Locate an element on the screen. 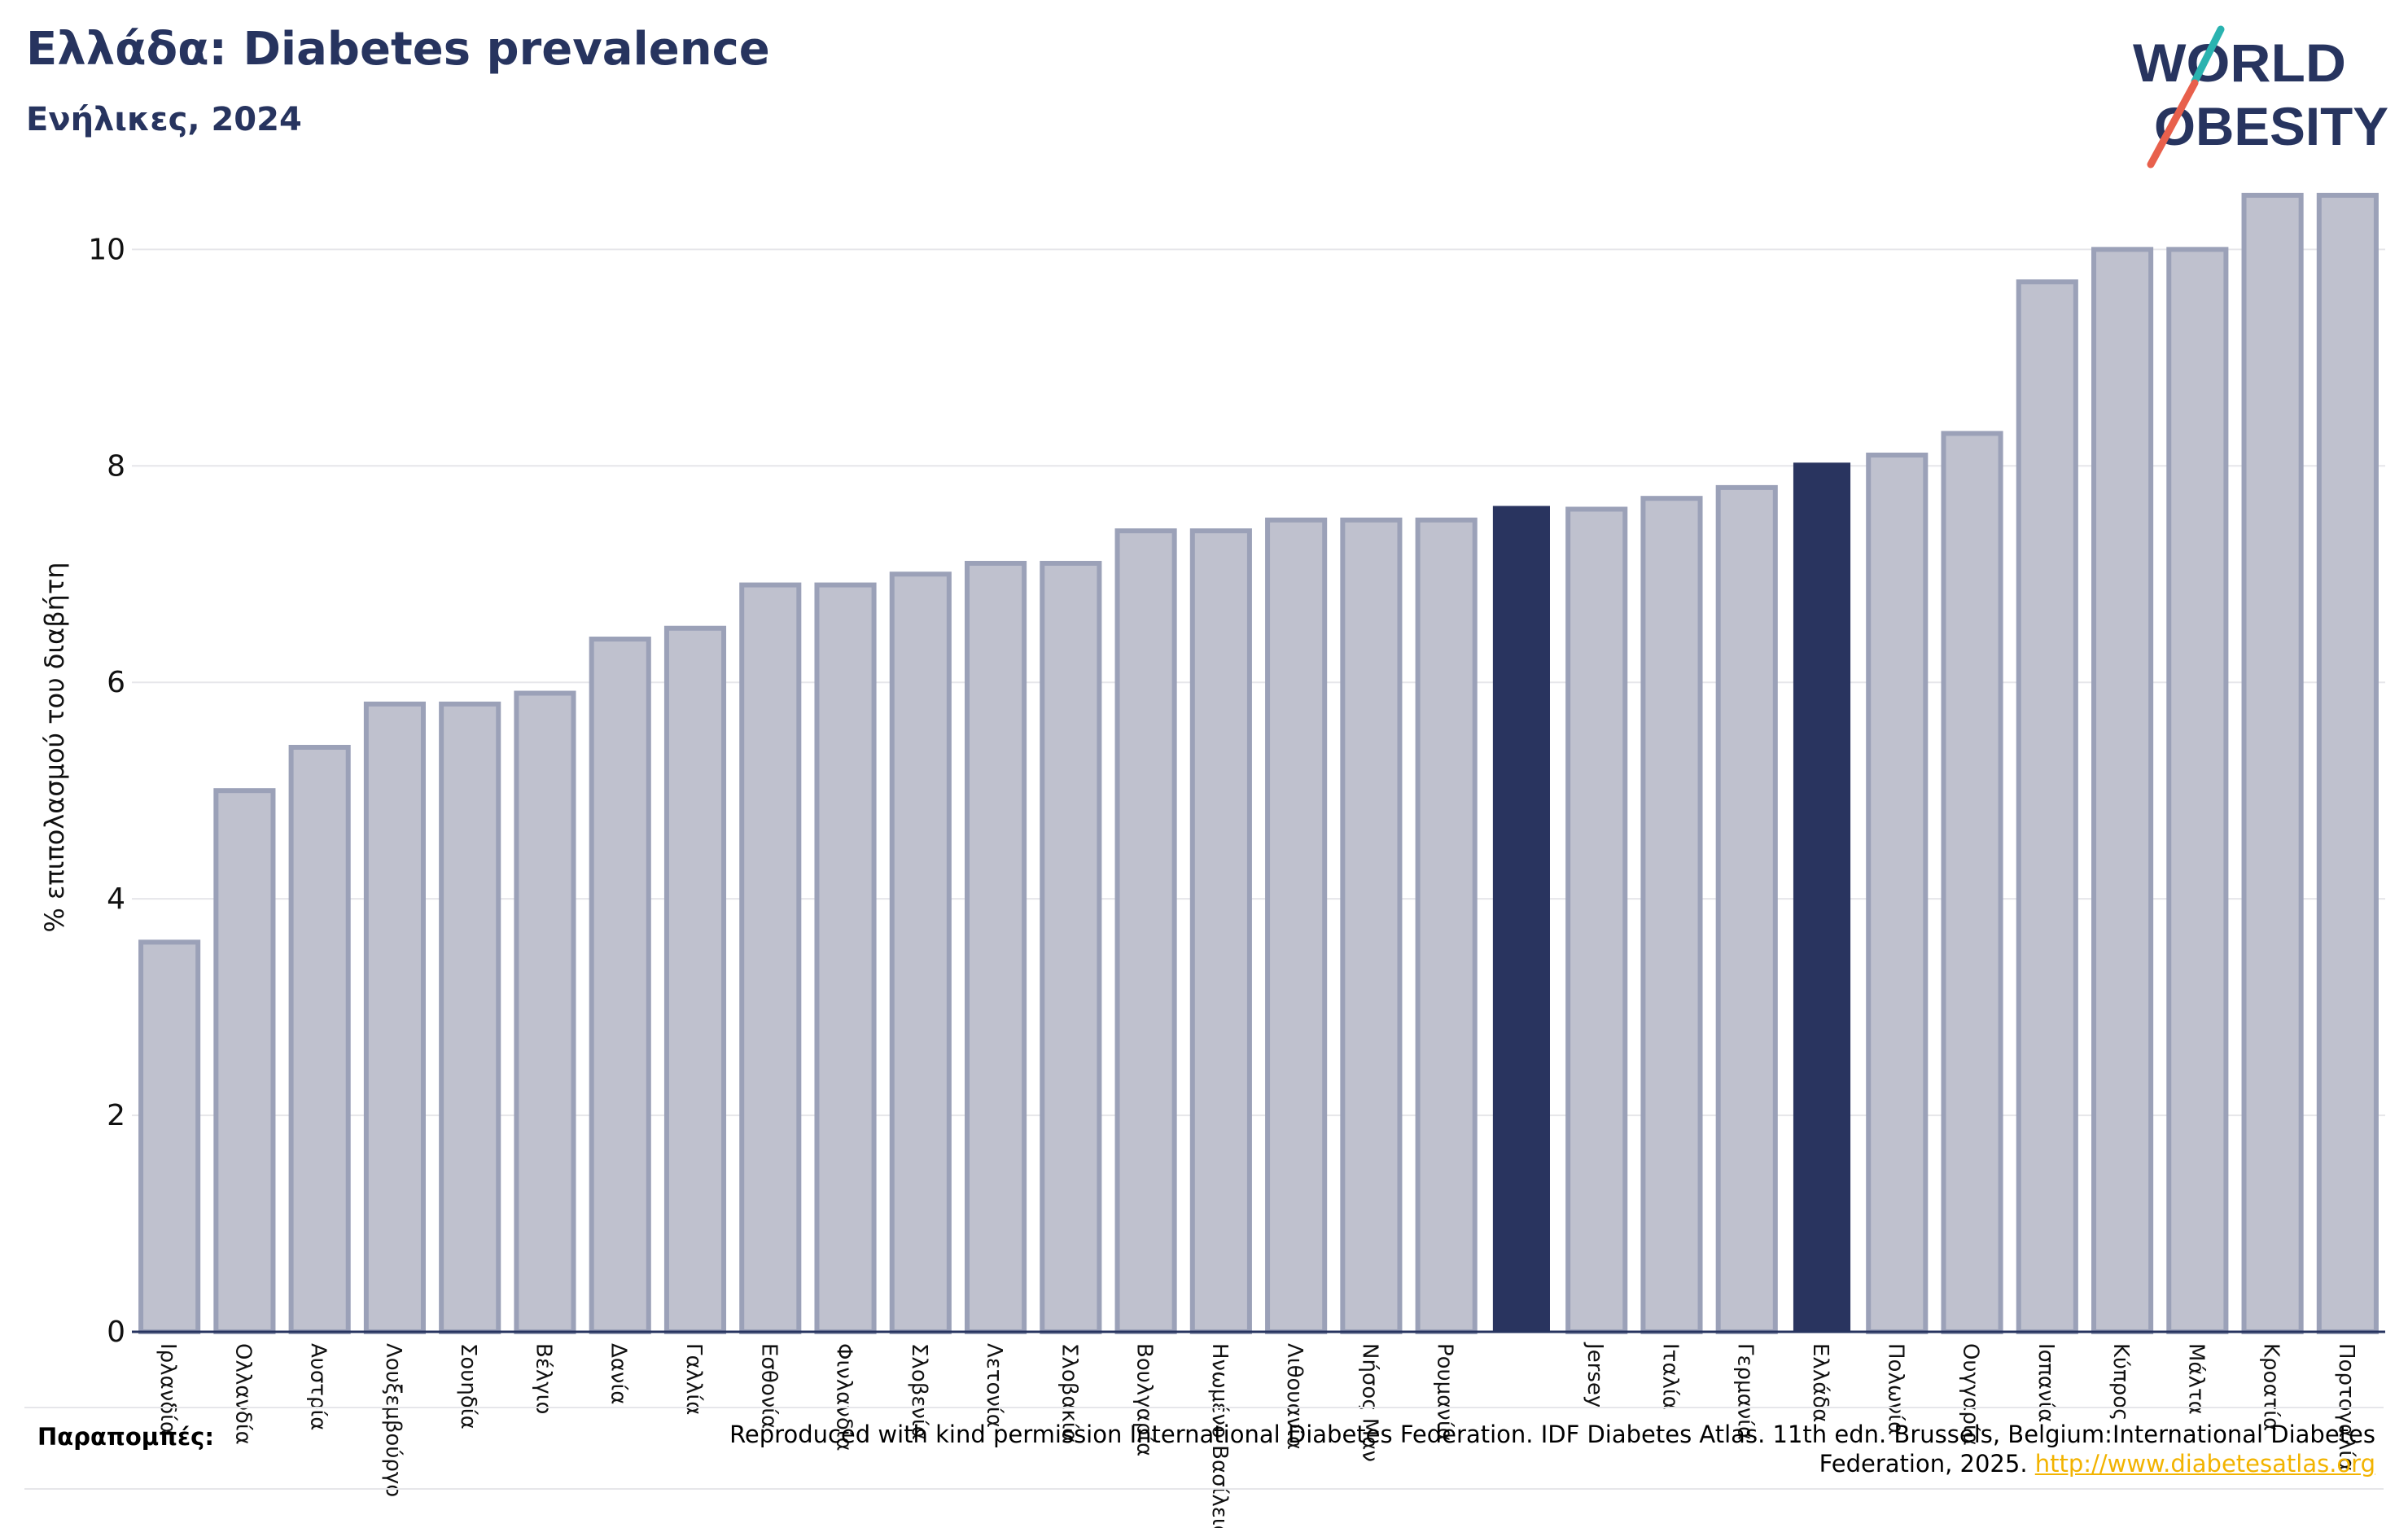 The width and height of the screenshot is (2408, 1528). x-tick-label: Βέλγιο is located at coordinates (543, 1379).